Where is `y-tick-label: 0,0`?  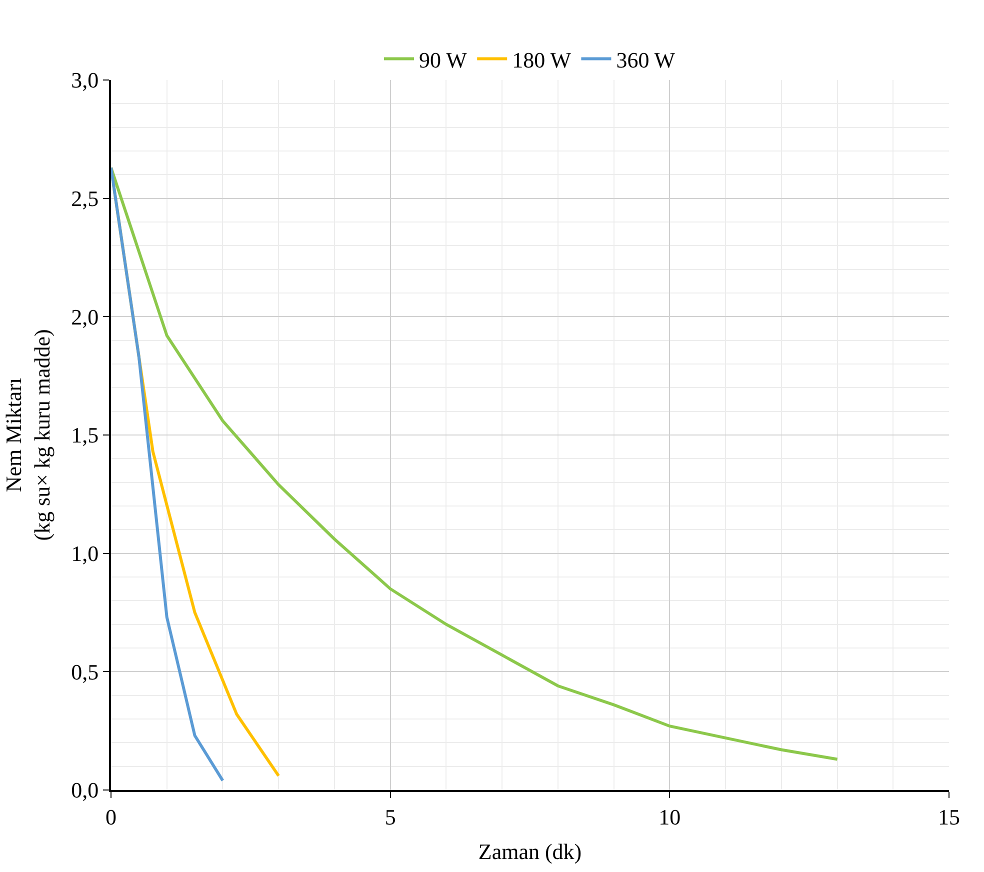 y-tick-label: 0,0 is located at coordinates (85, 790).